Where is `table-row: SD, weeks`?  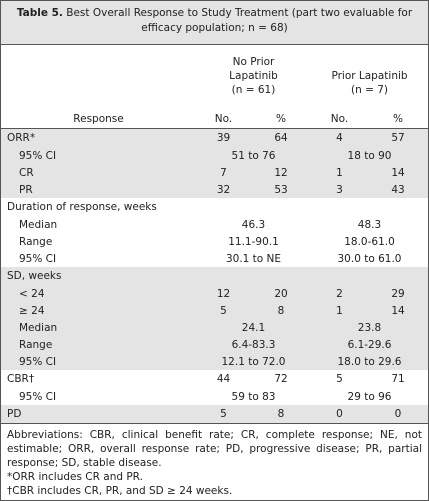 table-row: SD, weeks is located at coordinates (214, 276).